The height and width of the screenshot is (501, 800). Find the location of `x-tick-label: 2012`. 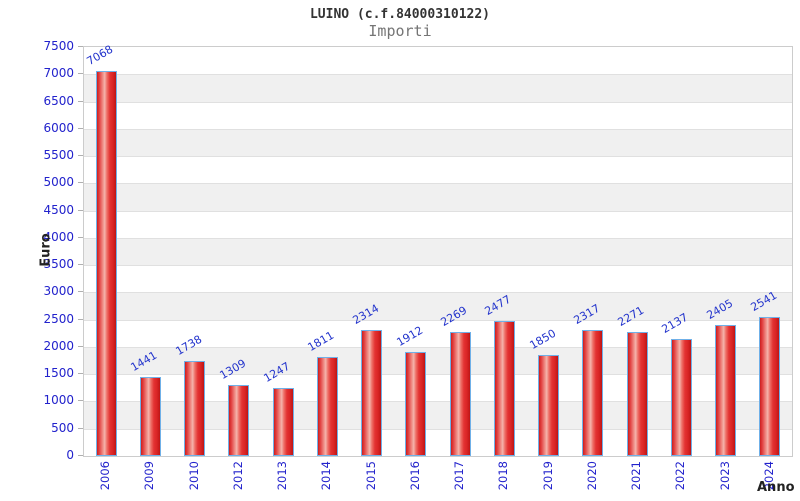

x-tick-label: 2012 is located at coordinates (237, 476).